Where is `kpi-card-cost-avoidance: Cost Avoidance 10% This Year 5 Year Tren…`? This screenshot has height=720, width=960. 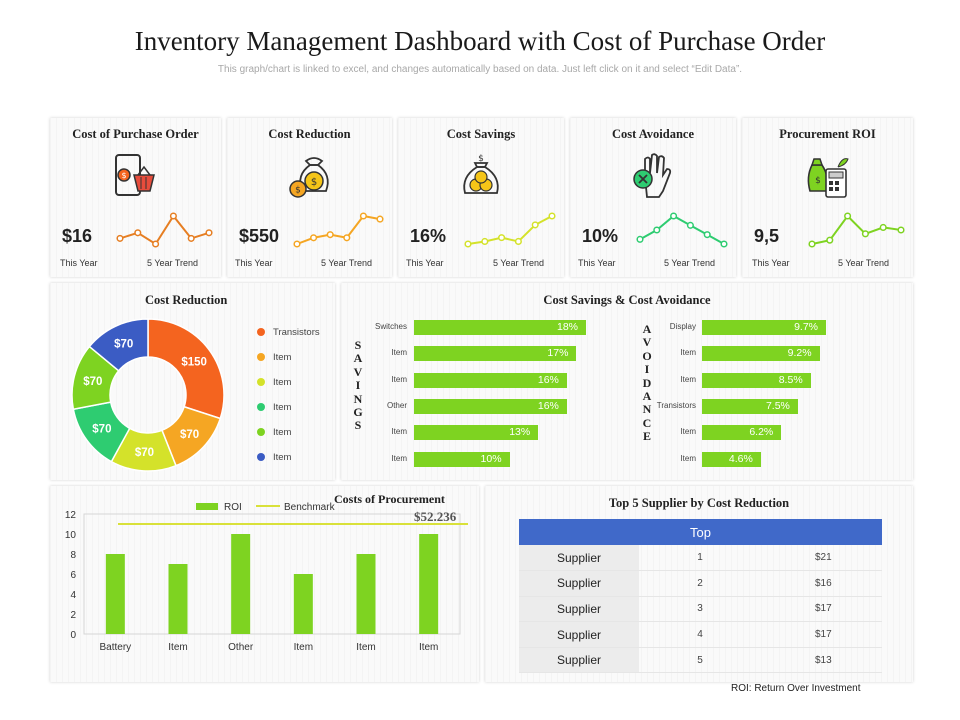
kpi-card-cost-avoidance: Cost Avoidance 10% This Year 5 Year Tren… is located at coordinates (653, 197).